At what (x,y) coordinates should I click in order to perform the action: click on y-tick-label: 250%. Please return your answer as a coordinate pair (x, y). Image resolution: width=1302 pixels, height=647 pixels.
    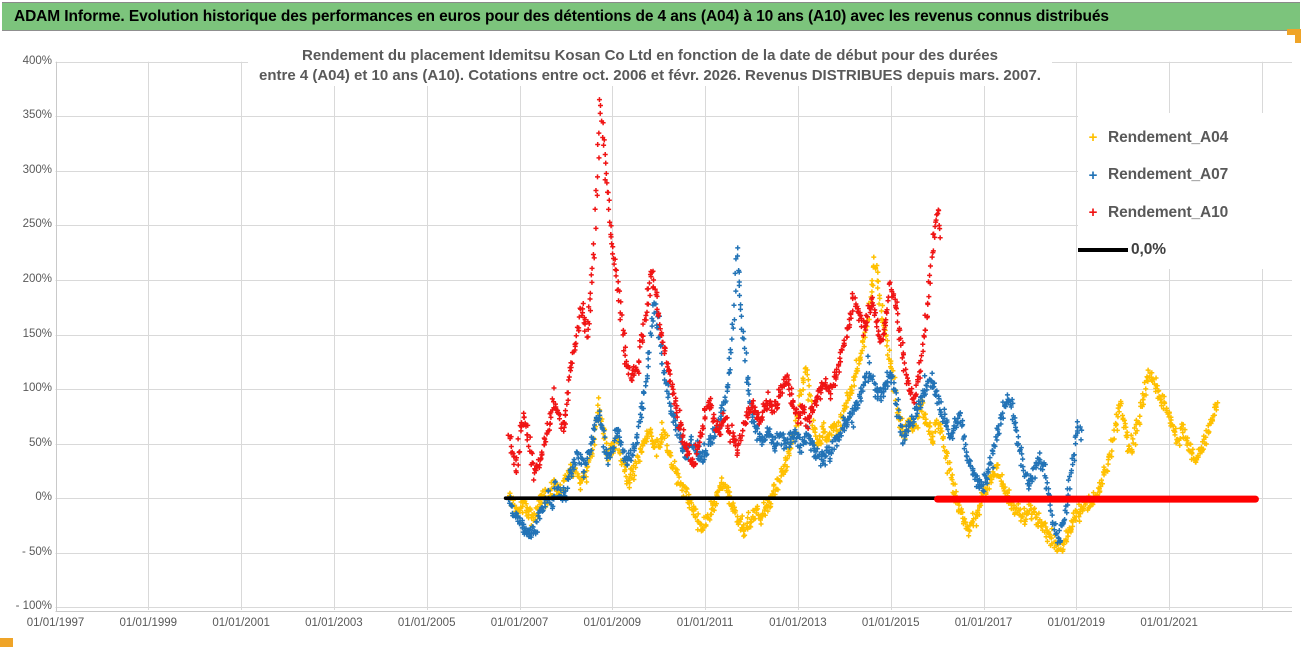
    Looking at the image, I should click on (37, 224).